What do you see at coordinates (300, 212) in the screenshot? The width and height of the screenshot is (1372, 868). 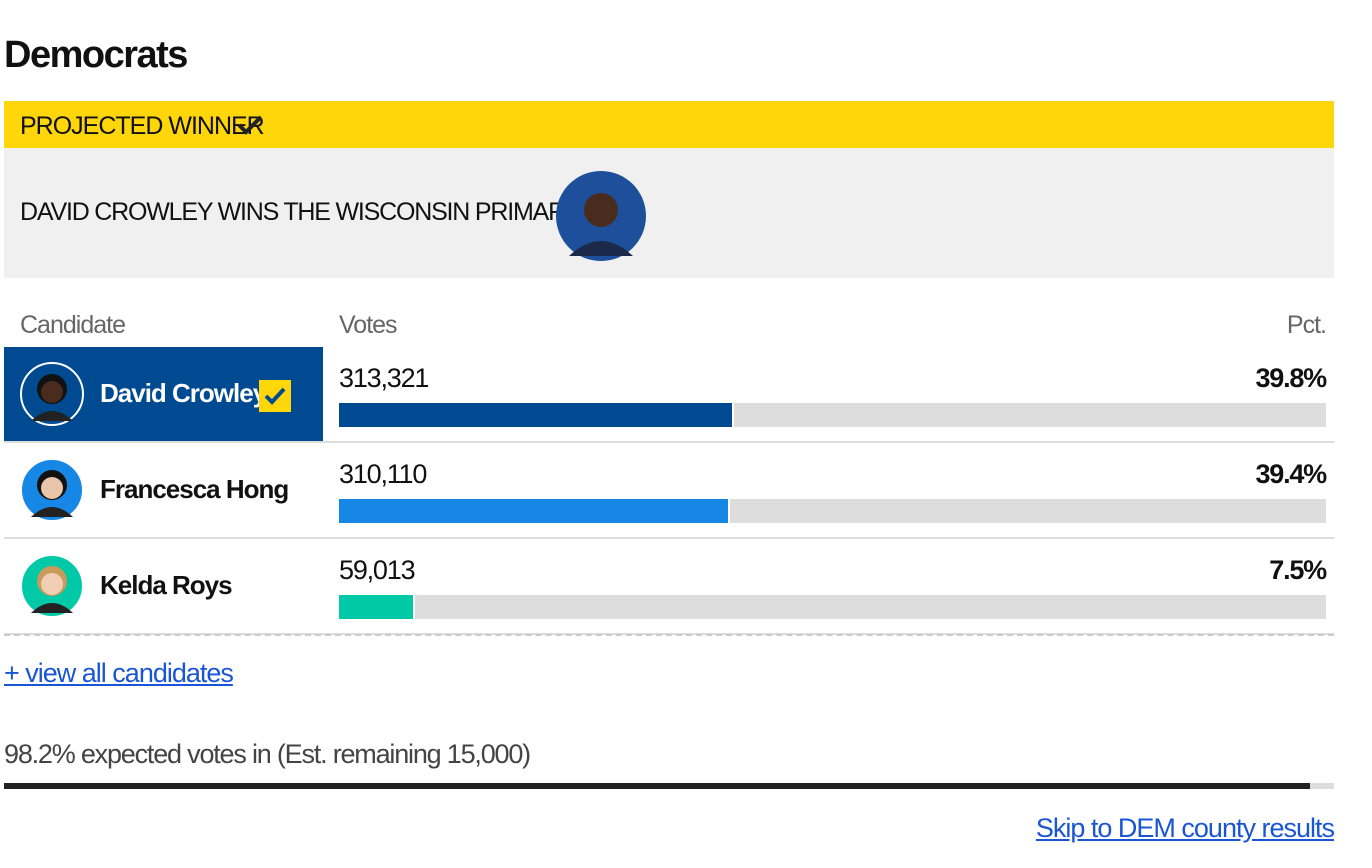 I see `winner-headline: DAVID CROWLEY WINS THE WISCONSIN PRIMARY` at bounding box center [300, 212].